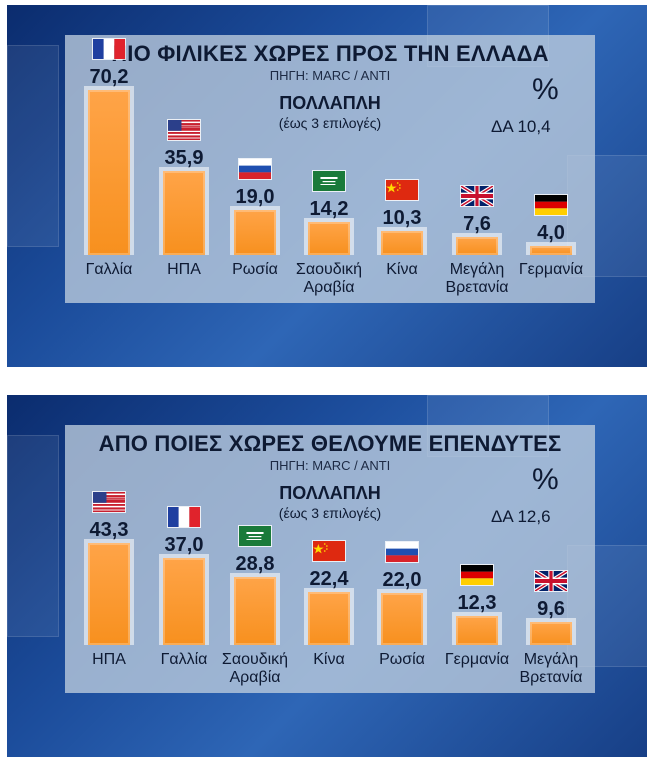 The height and width of the screenshot is (766, 654). What do you see at coordinates (184, 545) in the screenshot?
I see `data-label: 37,0` at bounding box center [184, 545].